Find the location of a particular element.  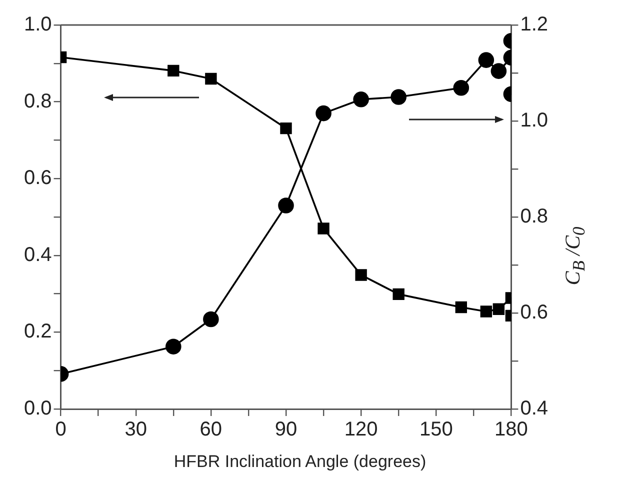

y2-tick-label: 0.8 is located at coordinates (534, 217).